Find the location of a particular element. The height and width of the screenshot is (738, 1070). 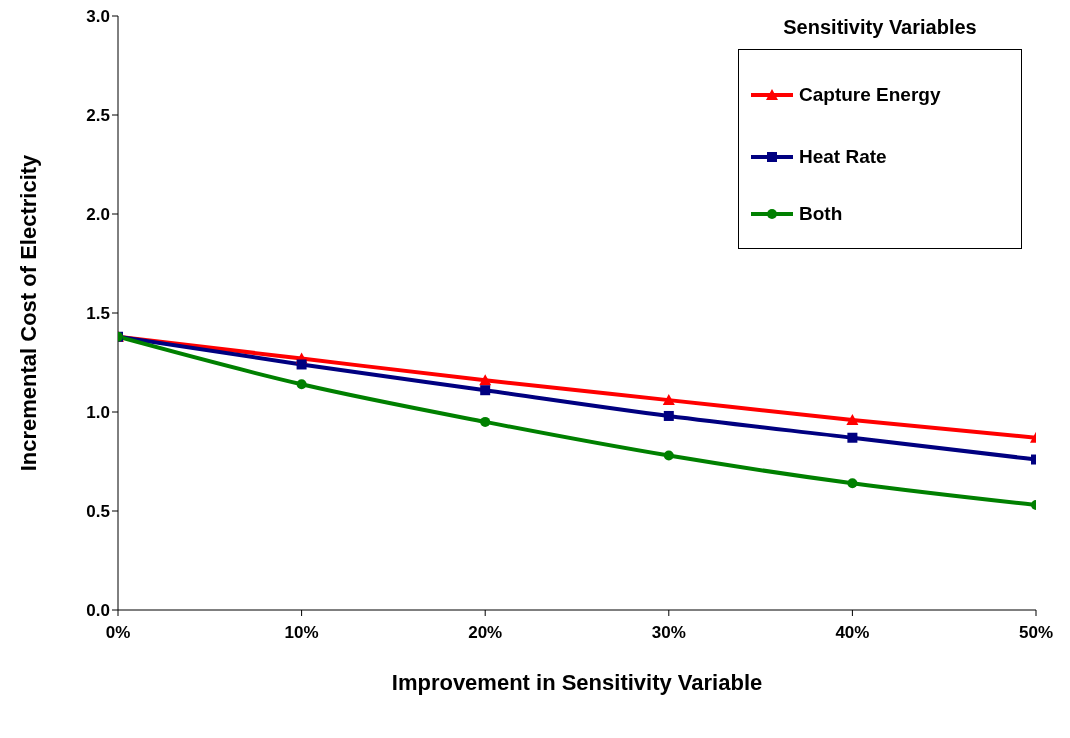

legend-label: Heat Rate is located at coordinates (843, 157).